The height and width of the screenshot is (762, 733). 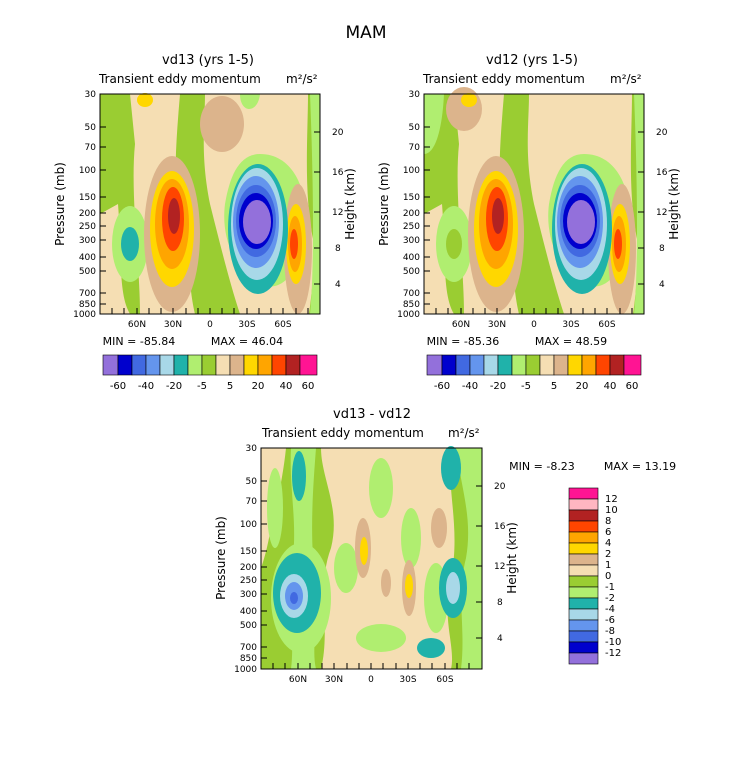 I want to click on panel-2-title: vd12 (yrs 1-5), so click(x=532, y=60).